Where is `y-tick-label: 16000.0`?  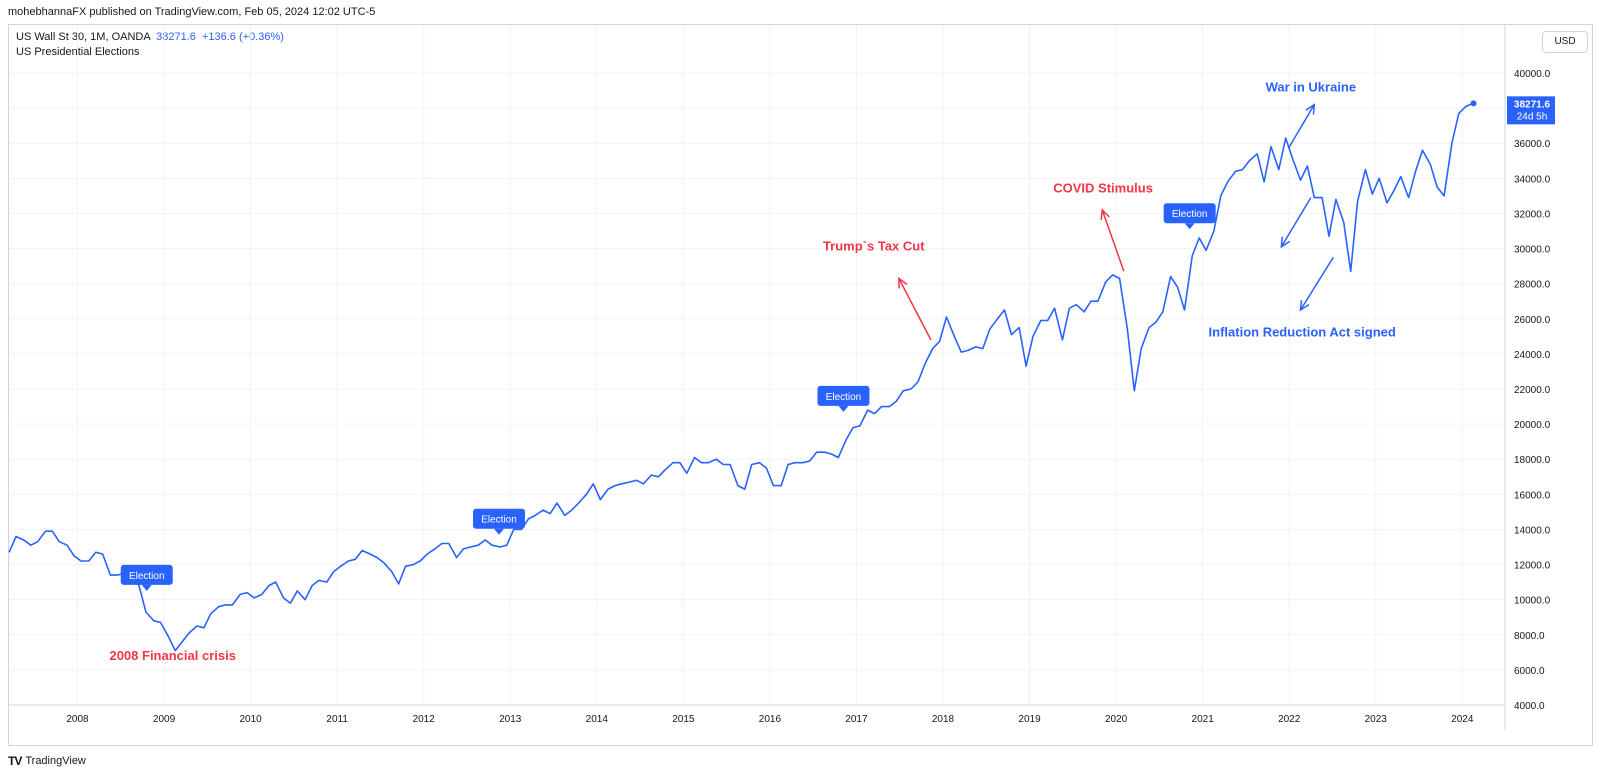
y-tick-label: 16000.0 is located at coordinates (1532, 495).